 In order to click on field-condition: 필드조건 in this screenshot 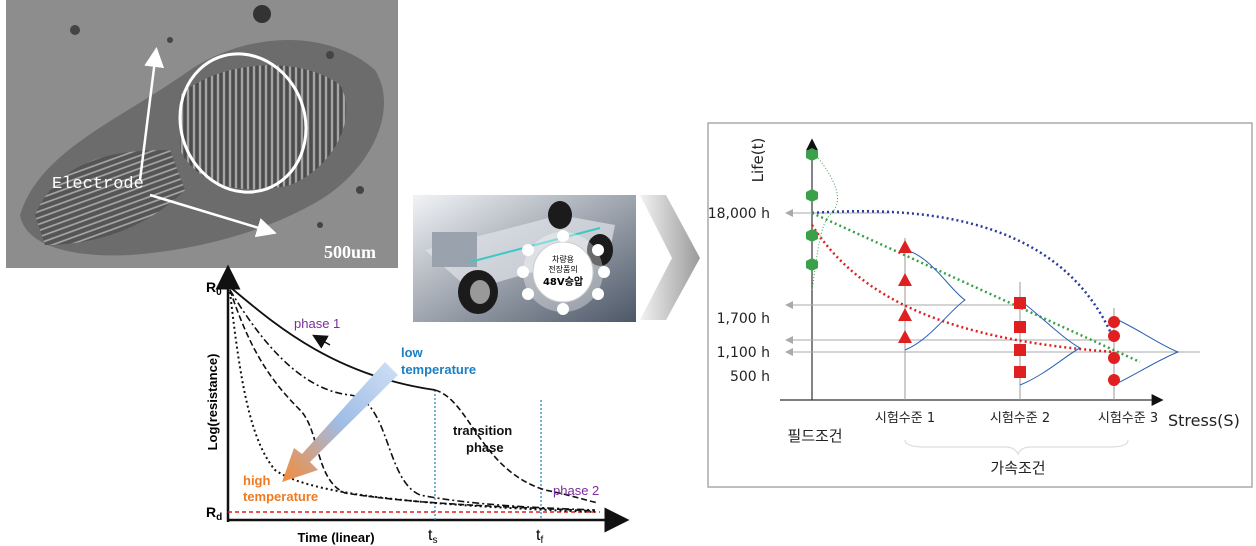, I will do `click(814, 436)`.